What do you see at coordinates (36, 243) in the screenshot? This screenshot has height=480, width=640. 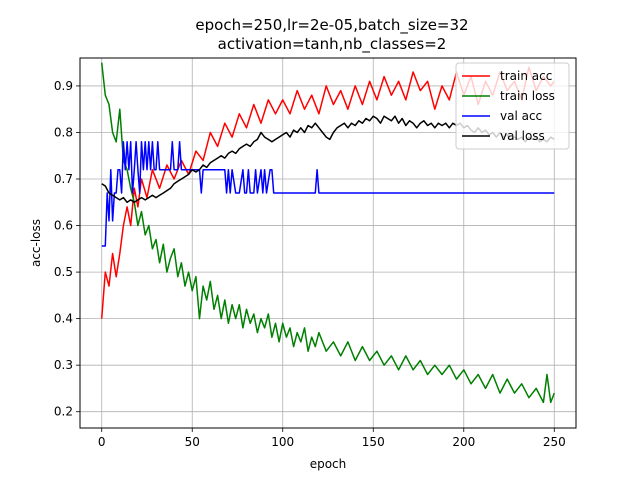 I see `y-axis-label: acc-loss` at bounding box center [36, 243].